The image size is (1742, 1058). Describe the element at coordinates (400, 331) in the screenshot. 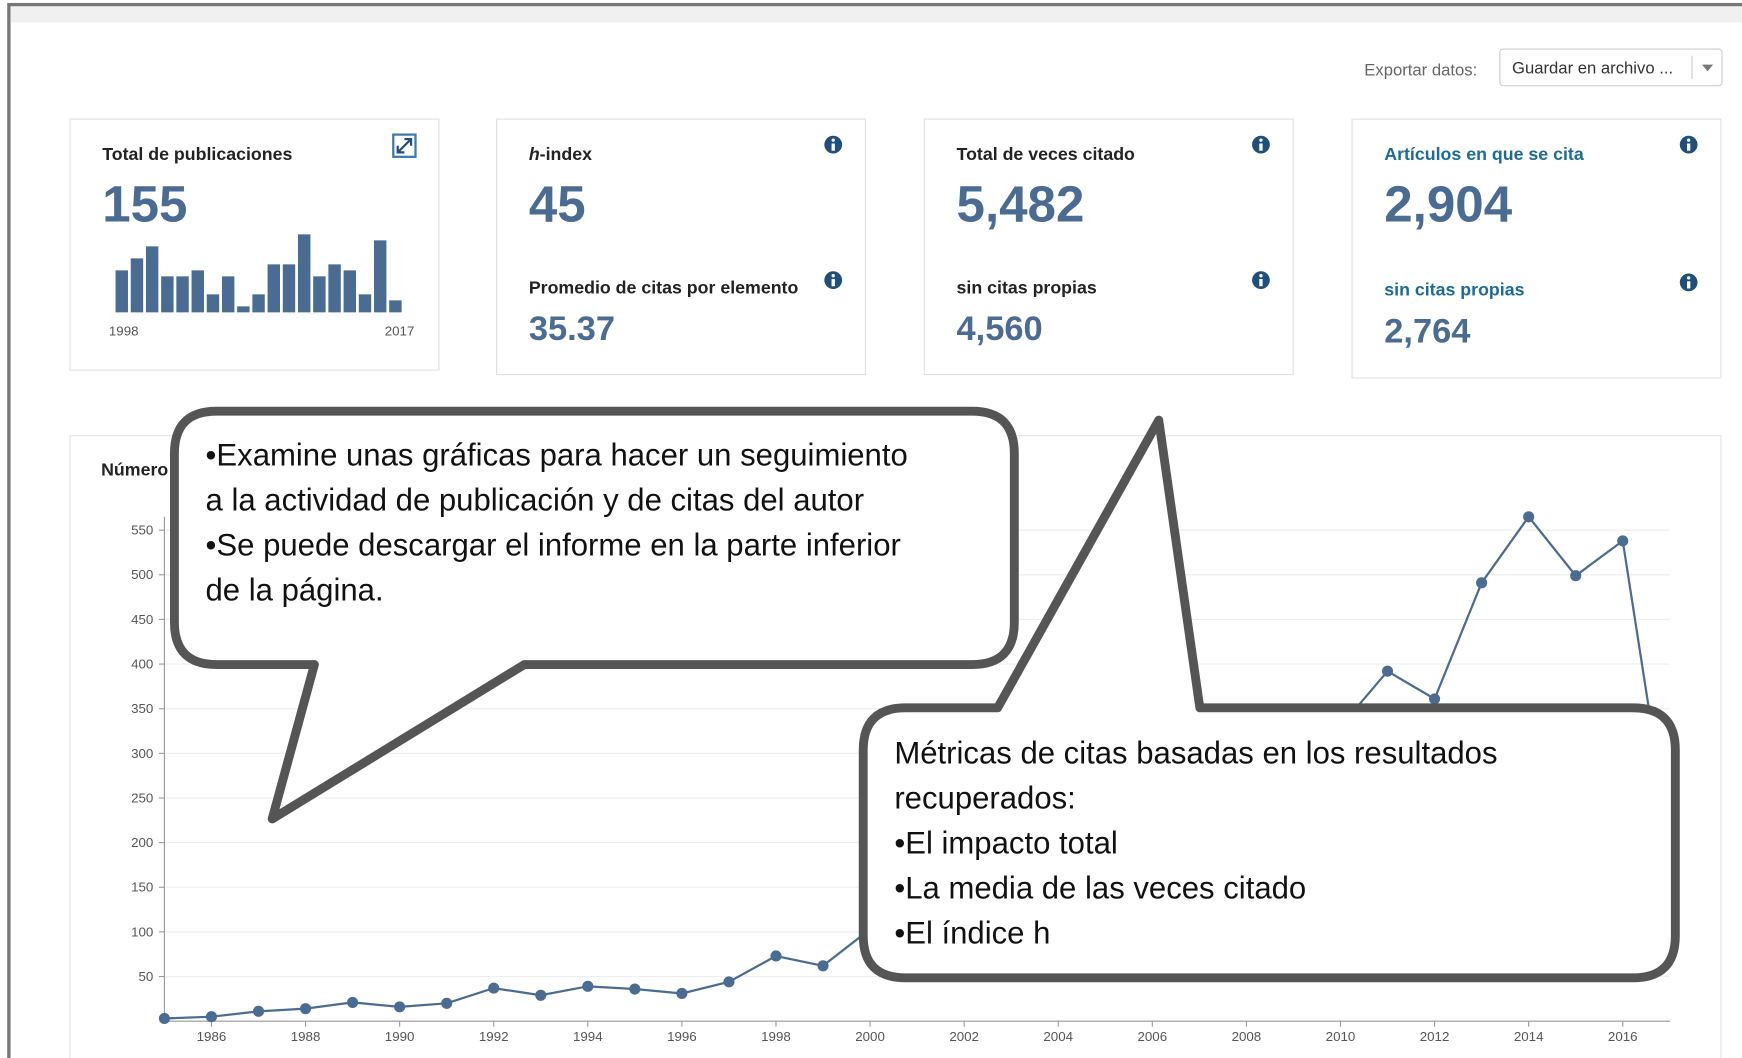

I see `spark-end: 2017` at that location.